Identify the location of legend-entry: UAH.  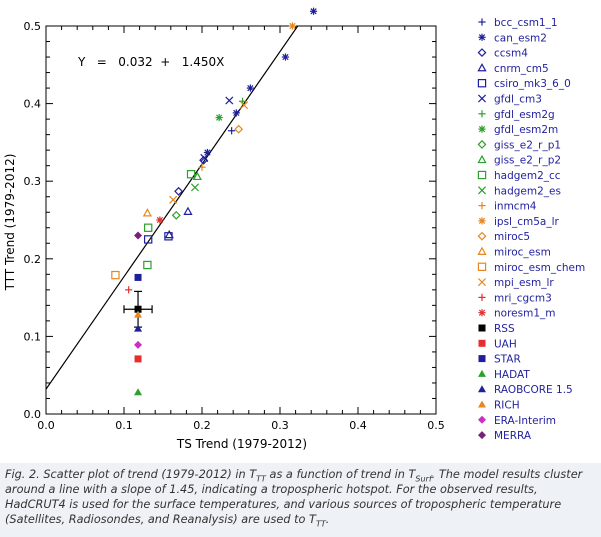
(497, 344).